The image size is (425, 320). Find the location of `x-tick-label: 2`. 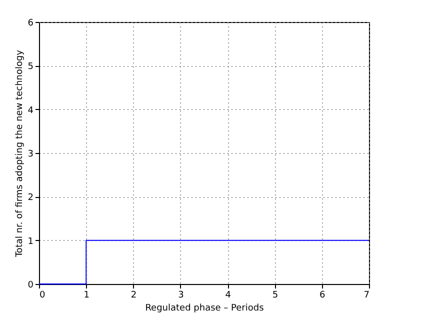

x-tick-label: 2 is located at coordinates (133, 295).